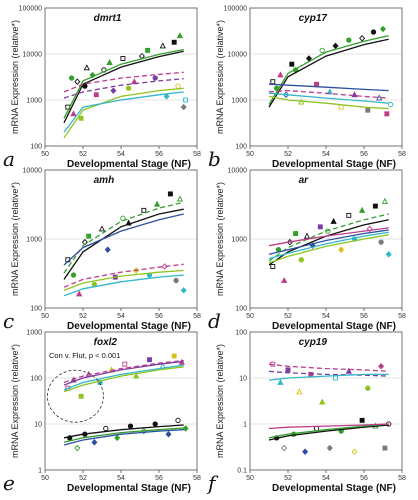  I want to click on plot-frame, so click(326, 77).